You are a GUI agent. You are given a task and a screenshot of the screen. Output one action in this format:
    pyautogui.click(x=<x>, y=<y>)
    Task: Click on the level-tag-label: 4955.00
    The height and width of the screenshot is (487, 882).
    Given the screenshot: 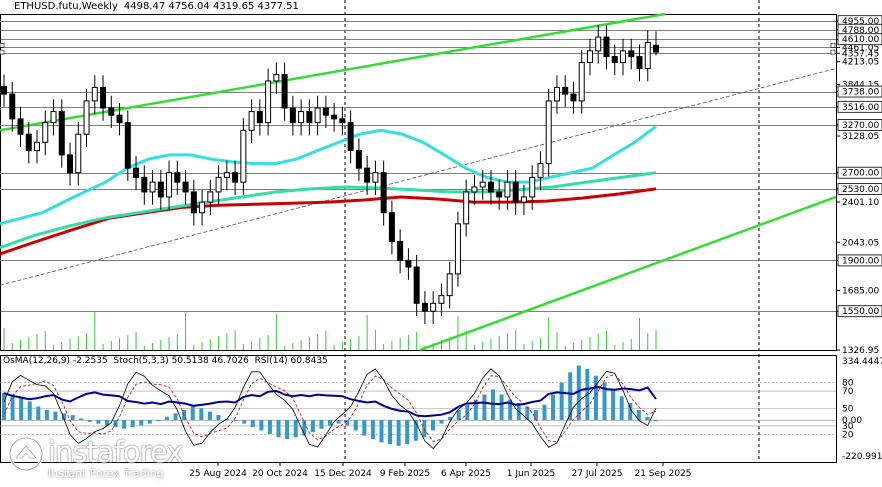 What is the action you would take?
    pyautogui.click(x=860, y=22)
    